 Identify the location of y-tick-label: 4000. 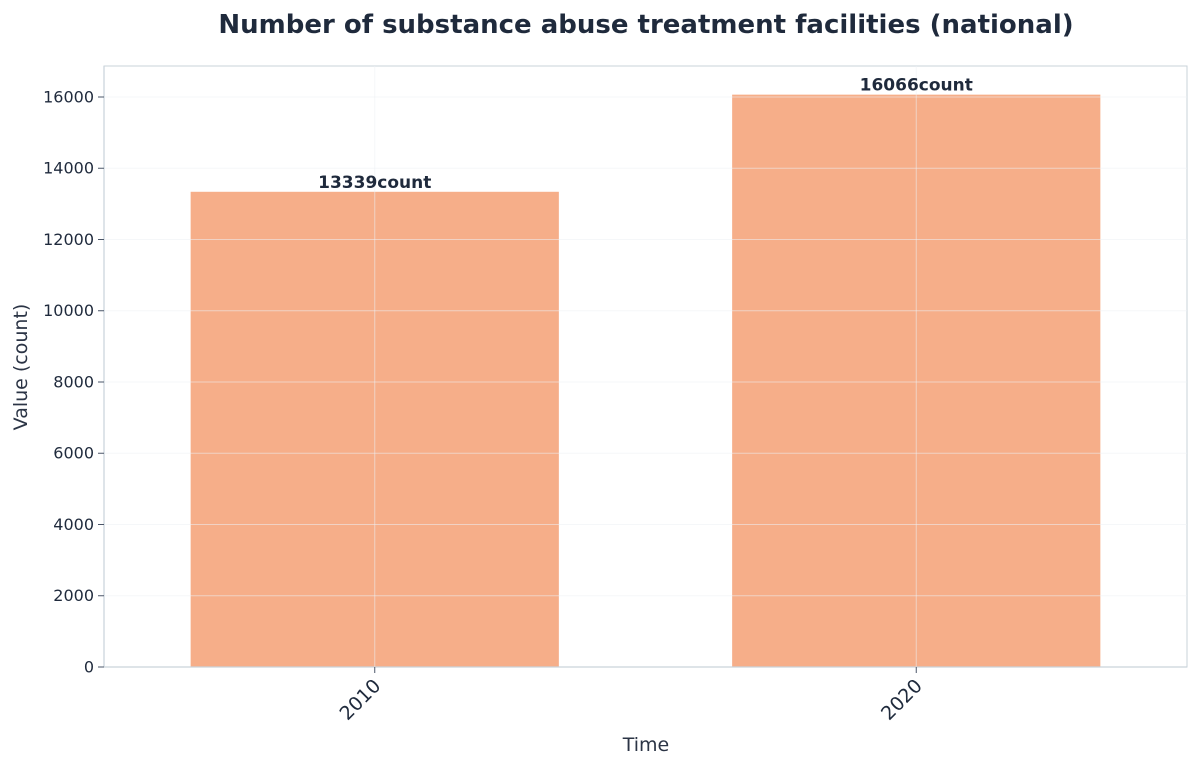
(73, 524).